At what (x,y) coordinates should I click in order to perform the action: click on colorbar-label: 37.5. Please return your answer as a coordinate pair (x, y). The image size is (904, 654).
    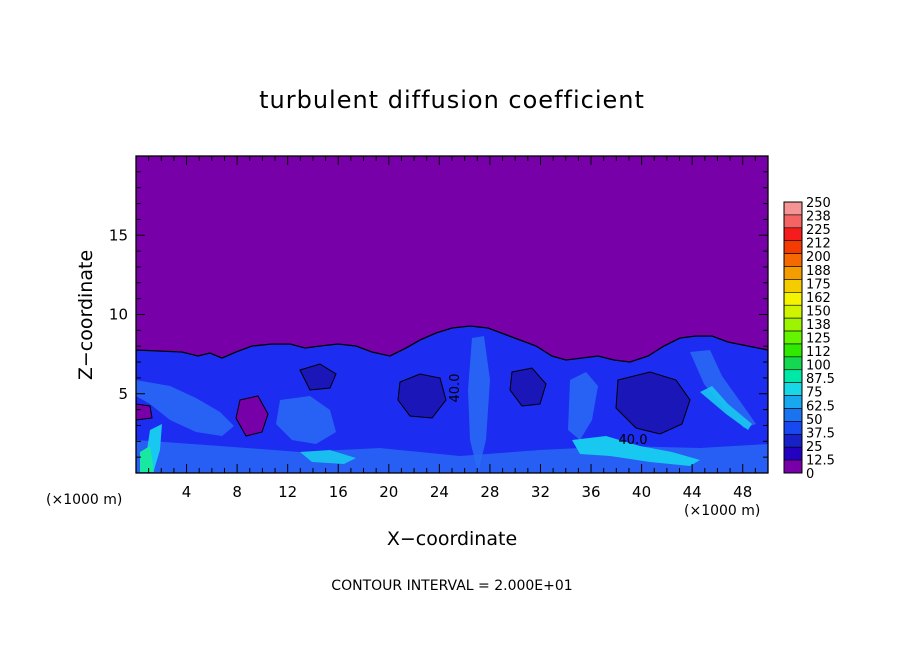
    Looking at the image, I should click on (820, 433).